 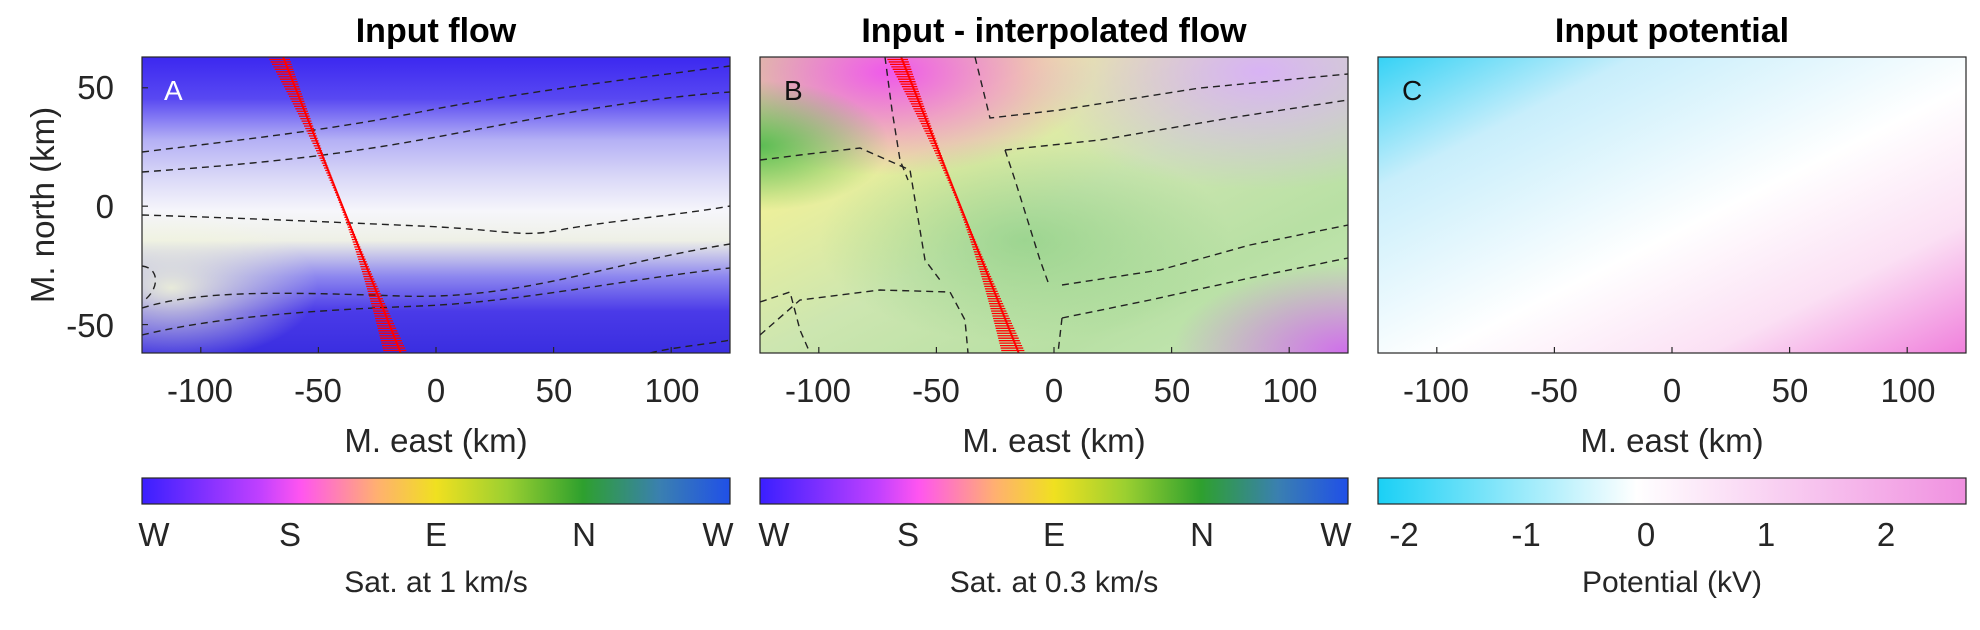 I want to click on panel-c-xlabel: M. east (km), so click(x=1671, y=440).